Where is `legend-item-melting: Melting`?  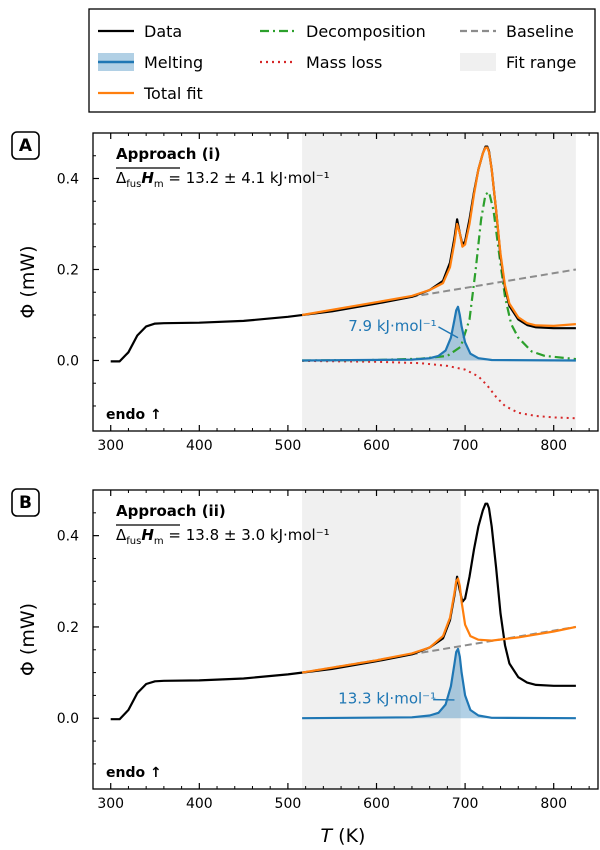
legend-item-melting: Melting is located at coordinates (150, 62).